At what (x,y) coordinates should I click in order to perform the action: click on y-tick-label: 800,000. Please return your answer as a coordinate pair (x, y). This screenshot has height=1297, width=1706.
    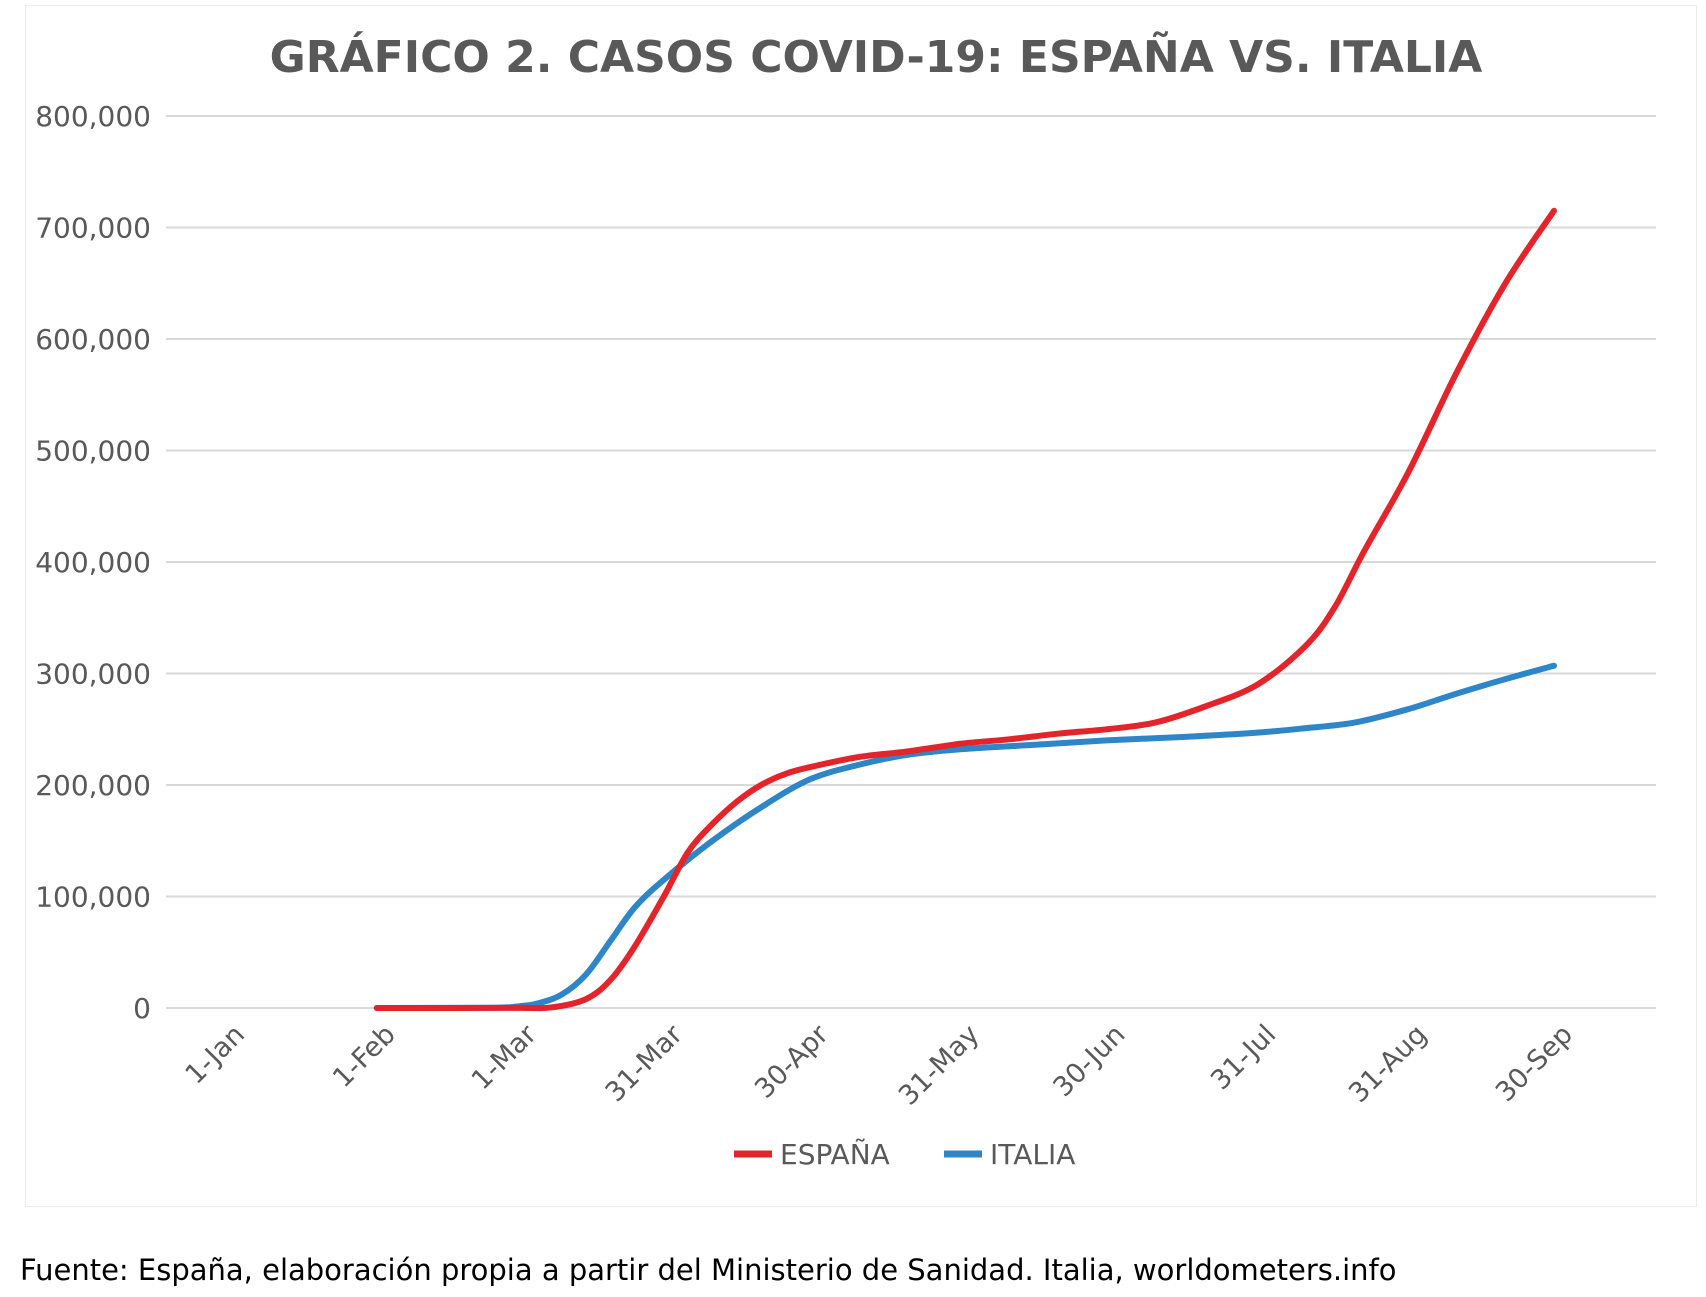
    Looking at the image, I should click on (93, 116).